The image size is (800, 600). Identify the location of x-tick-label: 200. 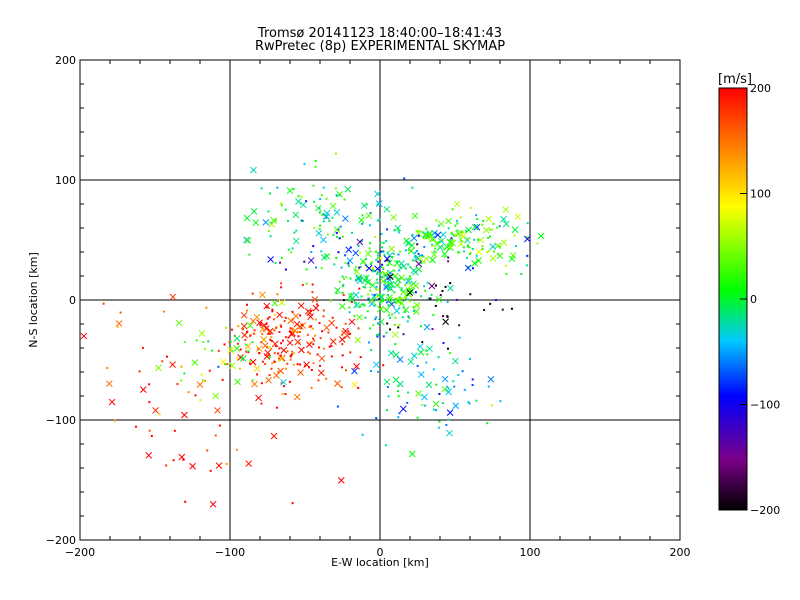
(680, 552).